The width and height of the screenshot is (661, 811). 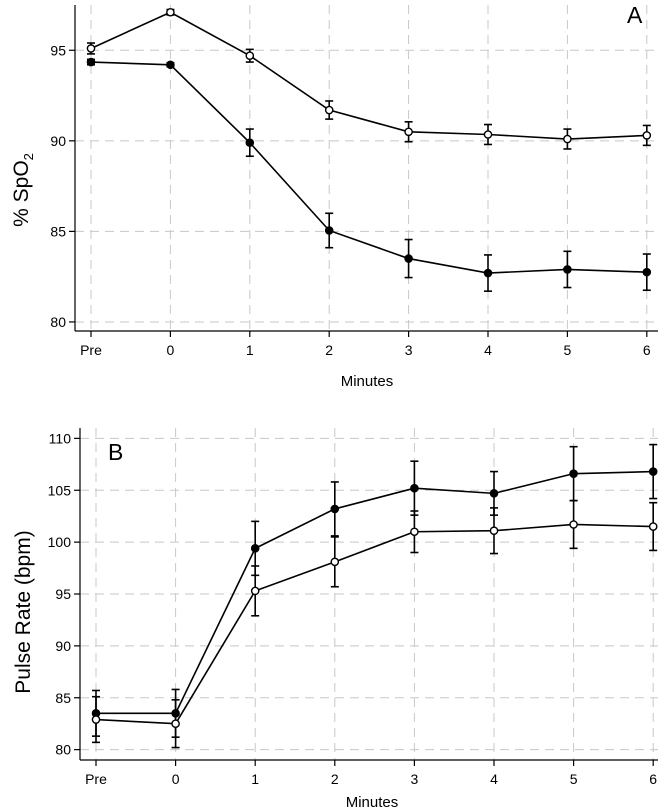 I want to click on panel-a-y-axis-title-main: % SpO, so click(x=21, y=193).